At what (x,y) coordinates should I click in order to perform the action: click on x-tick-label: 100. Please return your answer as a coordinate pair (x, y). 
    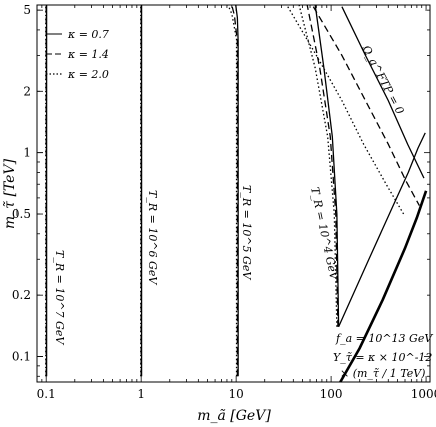
    Looking at the image, I should click on (331, 394).